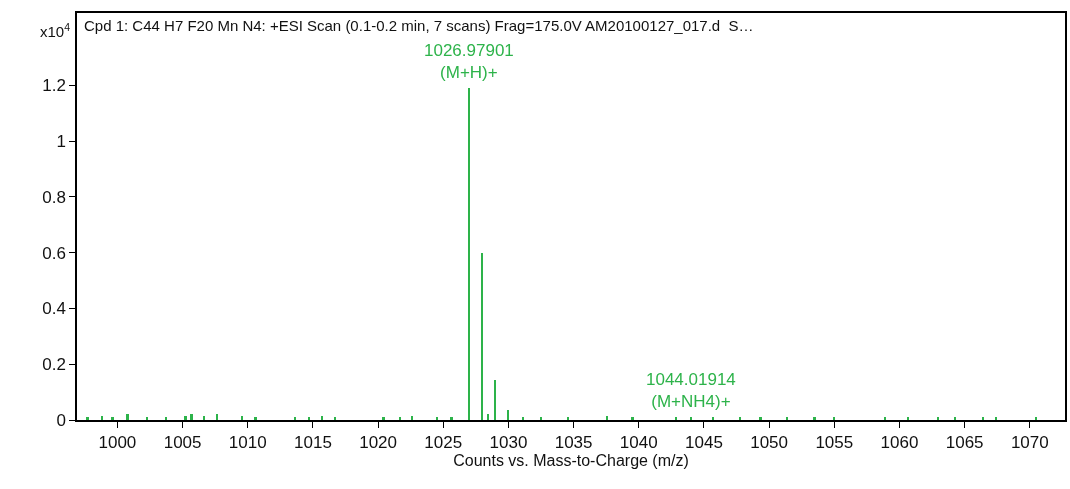 The height and width of the screenshot is (489, 1070). I want to click on x-tick-label: 1000, so click(117, 443).